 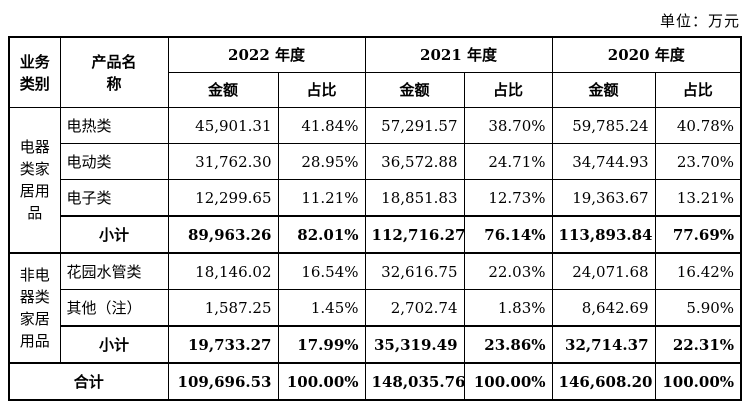 I want to click on amount-cell: 146,608.20, so click(x=603, y=381).